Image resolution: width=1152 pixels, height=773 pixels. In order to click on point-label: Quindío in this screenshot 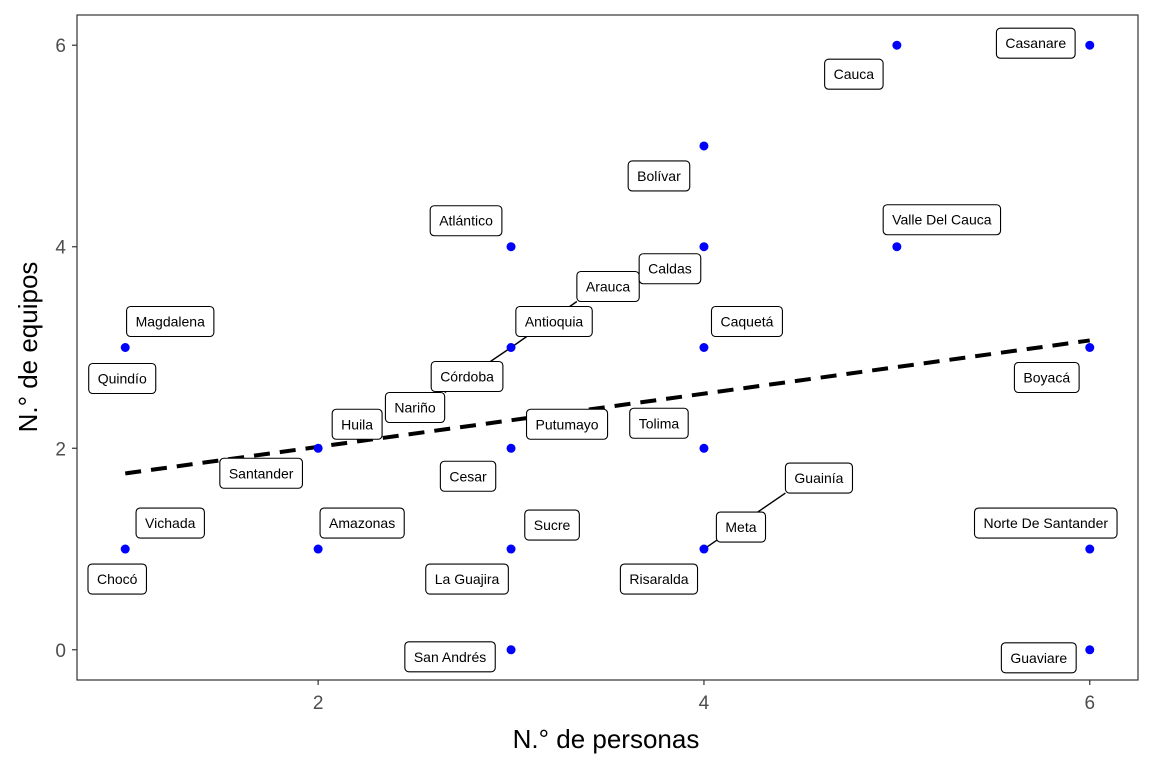, I will do `click(122, 378)`.